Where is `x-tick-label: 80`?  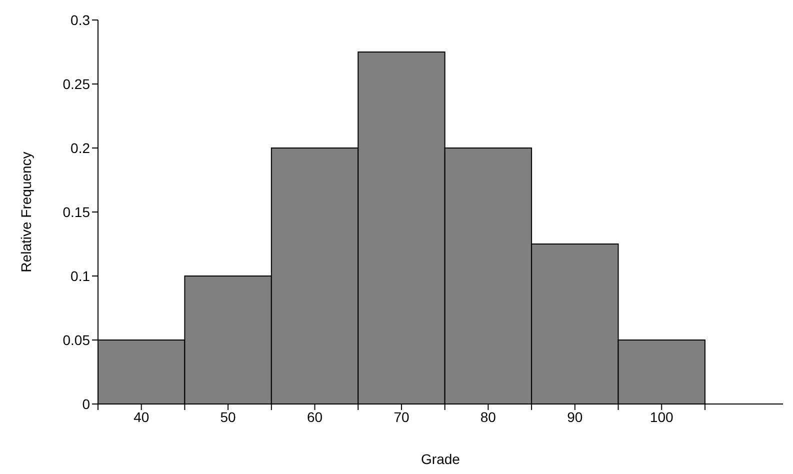
x-tick-label: 80 is located at coordinates (488, 416).